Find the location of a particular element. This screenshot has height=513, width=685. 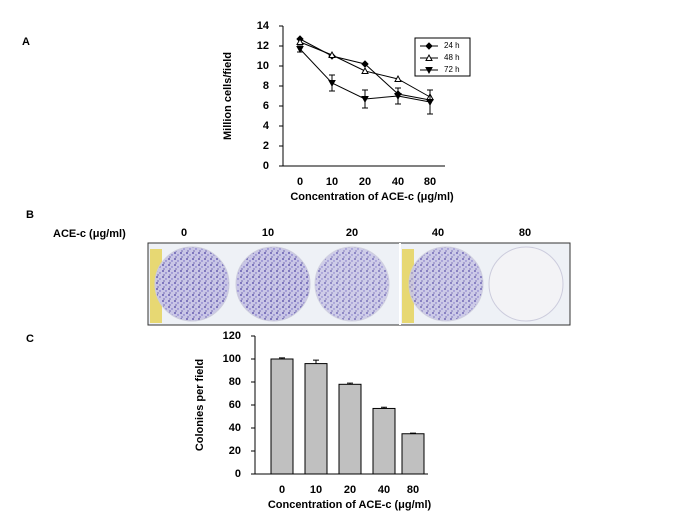

panel-label: B is located at coordinates (30, 215).